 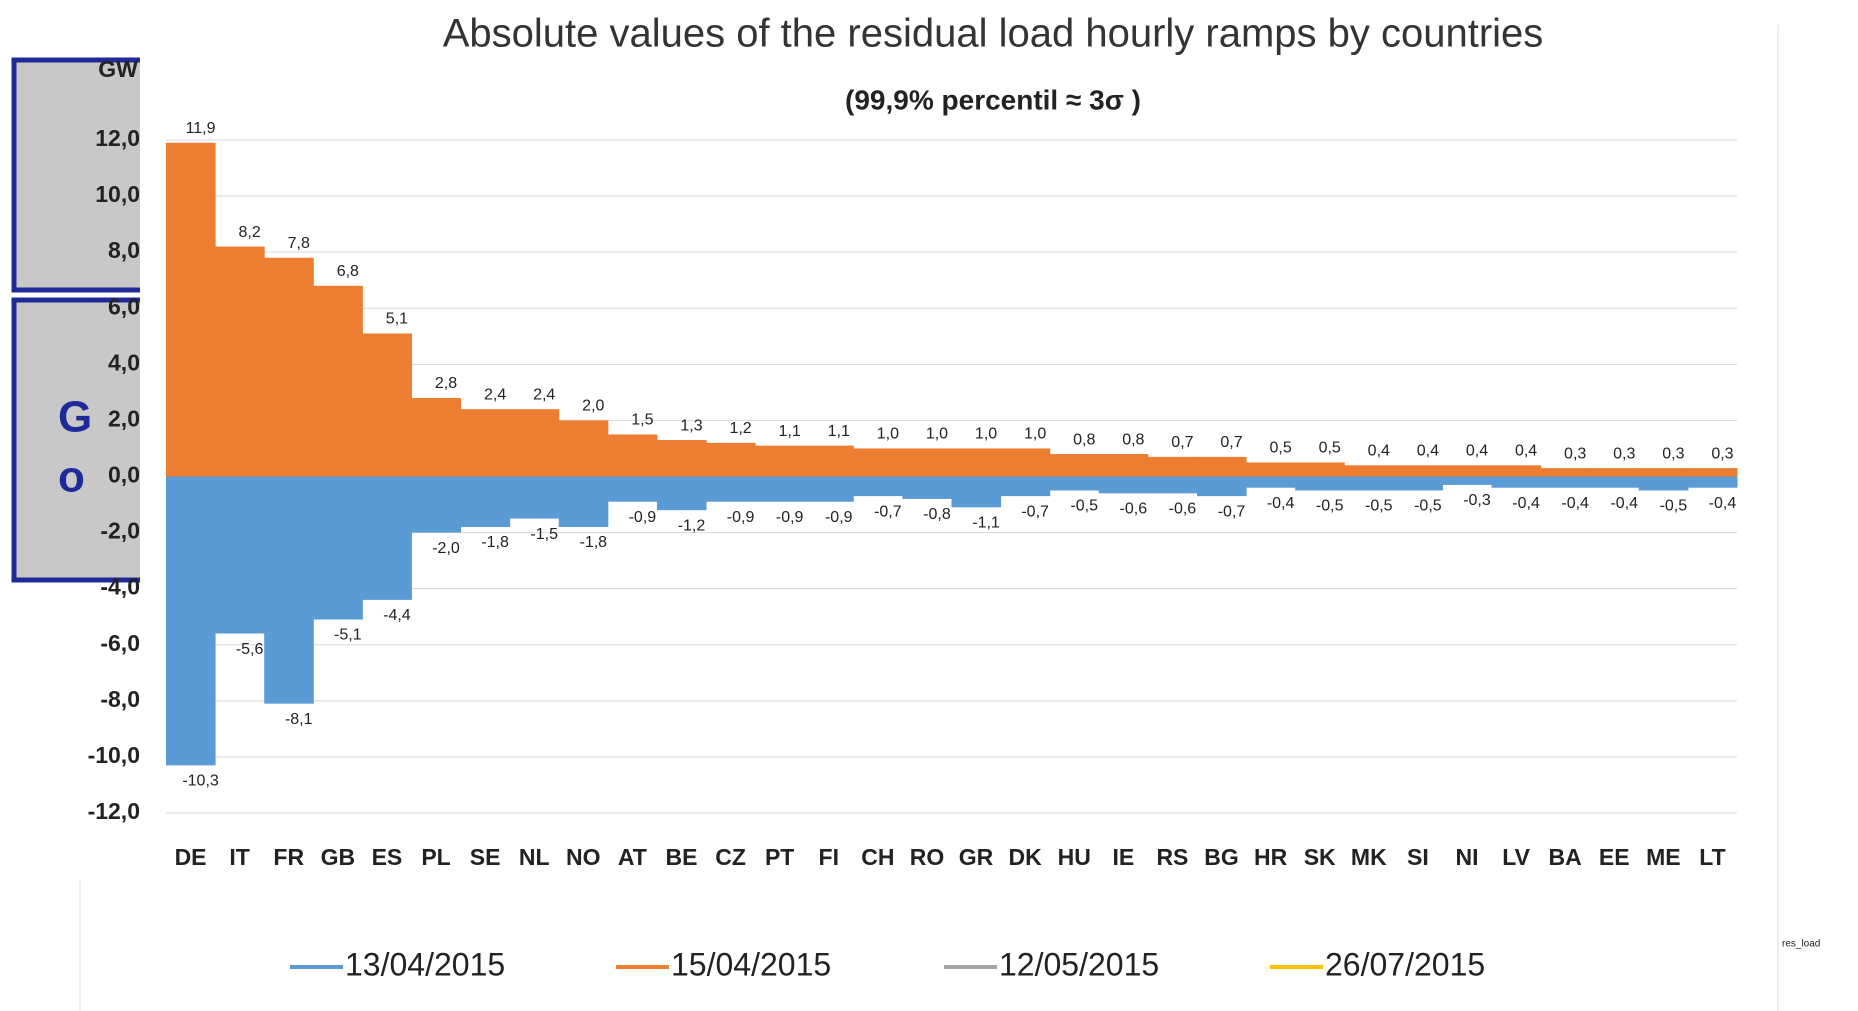 What do you see at coordinates (534, 857) in the screenshot?
I see `x-tick-label: NL` at bounding box center [534, 857].